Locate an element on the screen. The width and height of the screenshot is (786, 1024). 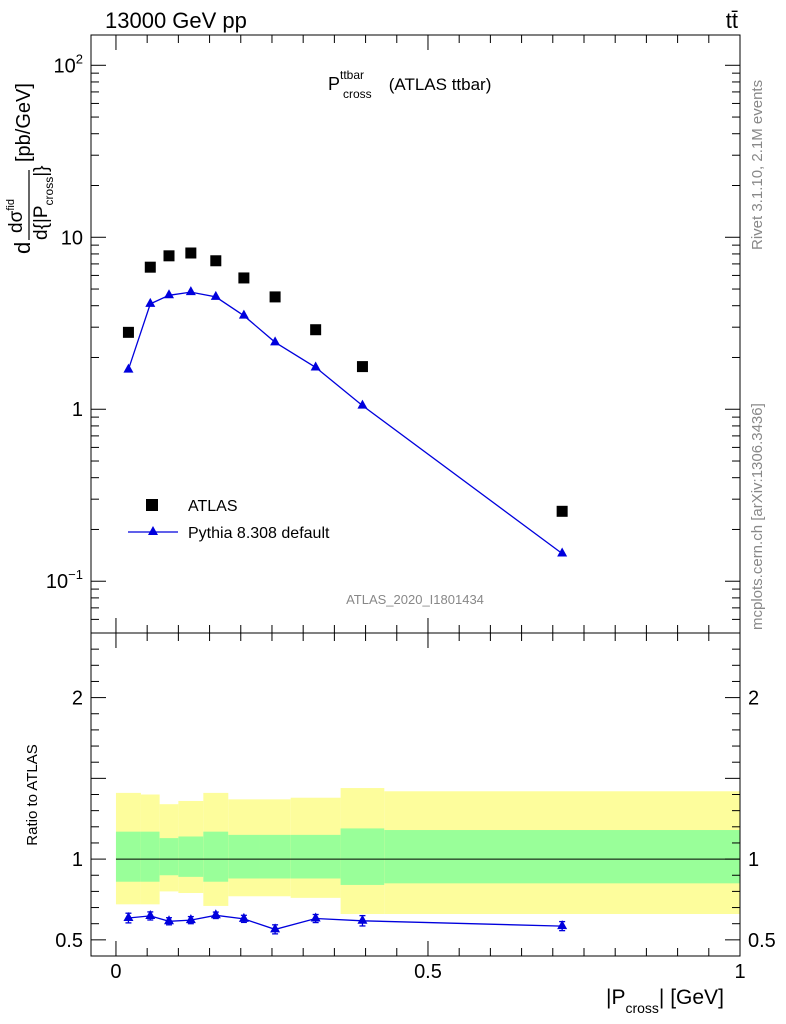
x-tick-label: 0 is located at coordinates (115, 972).